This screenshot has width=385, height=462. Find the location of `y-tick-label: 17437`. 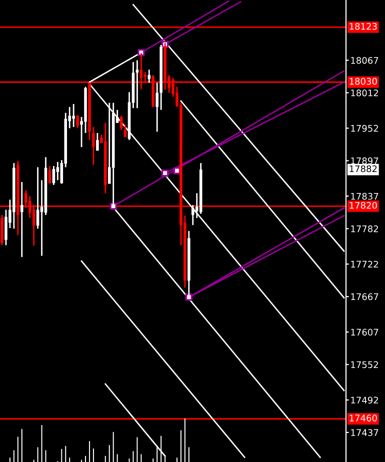

y-tick-label: 17437 is located at coordinates (364, 432).